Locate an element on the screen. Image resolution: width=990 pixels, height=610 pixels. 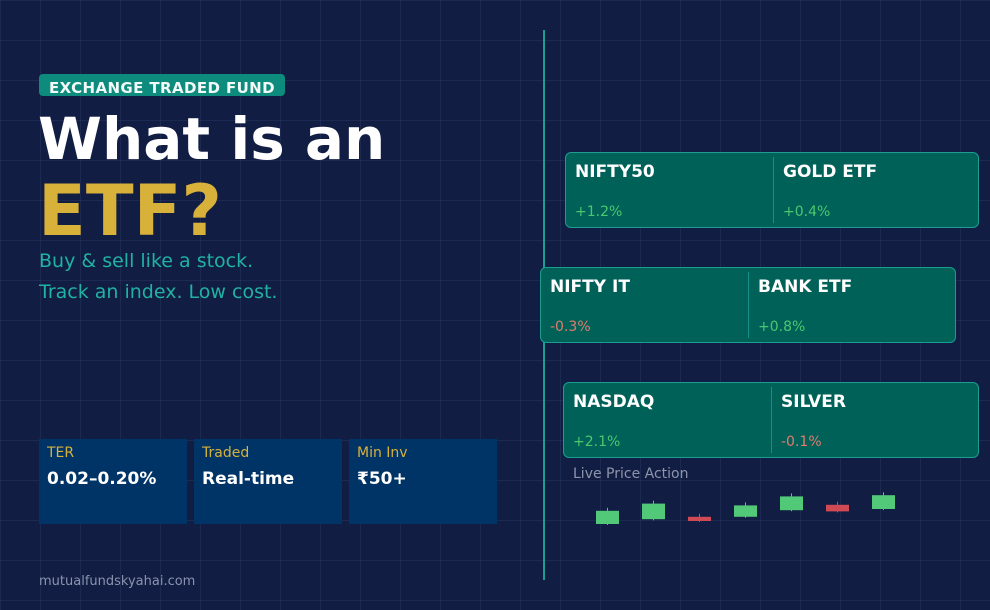
stat-card-ter: TER 0.02–0.20% is located at coordinates (113, 481).